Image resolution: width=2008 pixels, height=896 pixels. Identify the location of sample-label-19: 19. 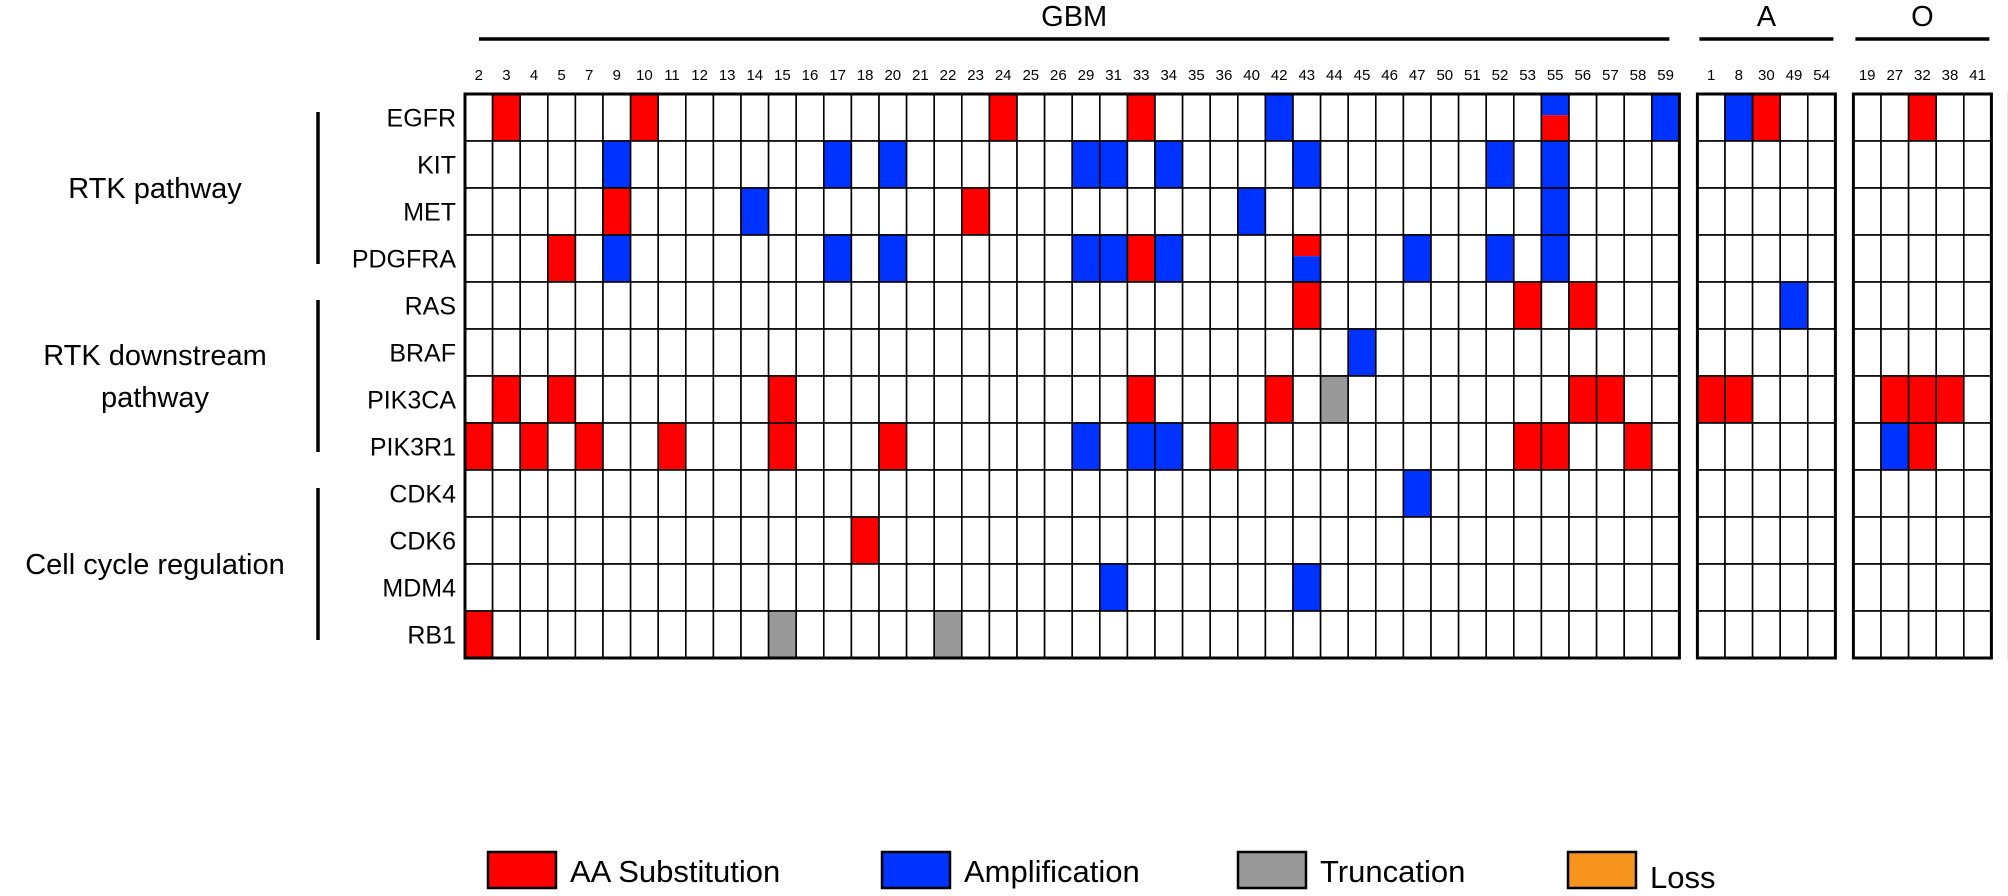
(1867, 75).